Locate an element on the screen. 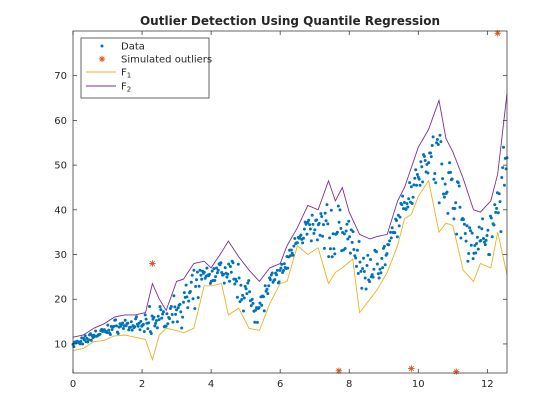 Image resolution: width=560 pixels, height=420 pixels. legend-outlier-marker is located at coordinates (102, 59).